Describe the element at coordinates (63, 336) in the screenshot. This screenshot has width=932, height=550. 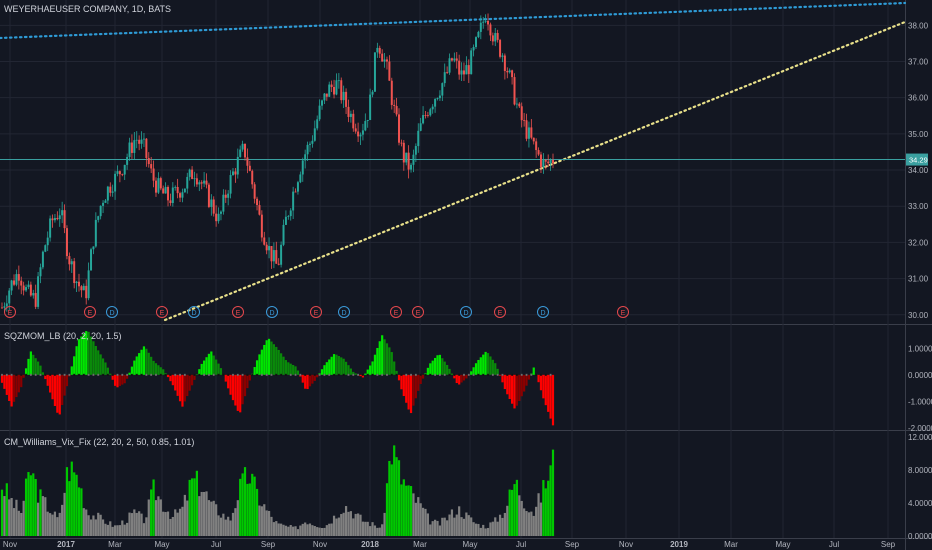
I see `squeeze-indicator-title: SQZMOM_LB (20, 2, 20, 1.5)` at that location.